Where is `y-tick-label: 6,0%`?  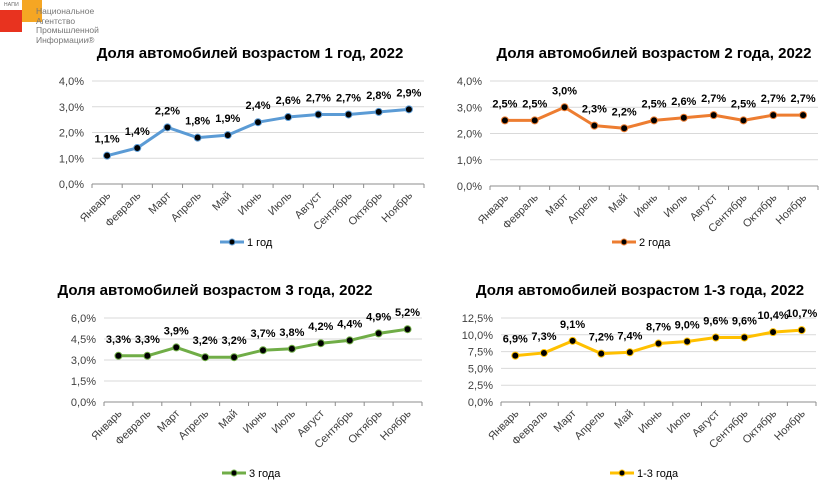 y-tick-label: 6,0% is located at coordinates (83, 319).